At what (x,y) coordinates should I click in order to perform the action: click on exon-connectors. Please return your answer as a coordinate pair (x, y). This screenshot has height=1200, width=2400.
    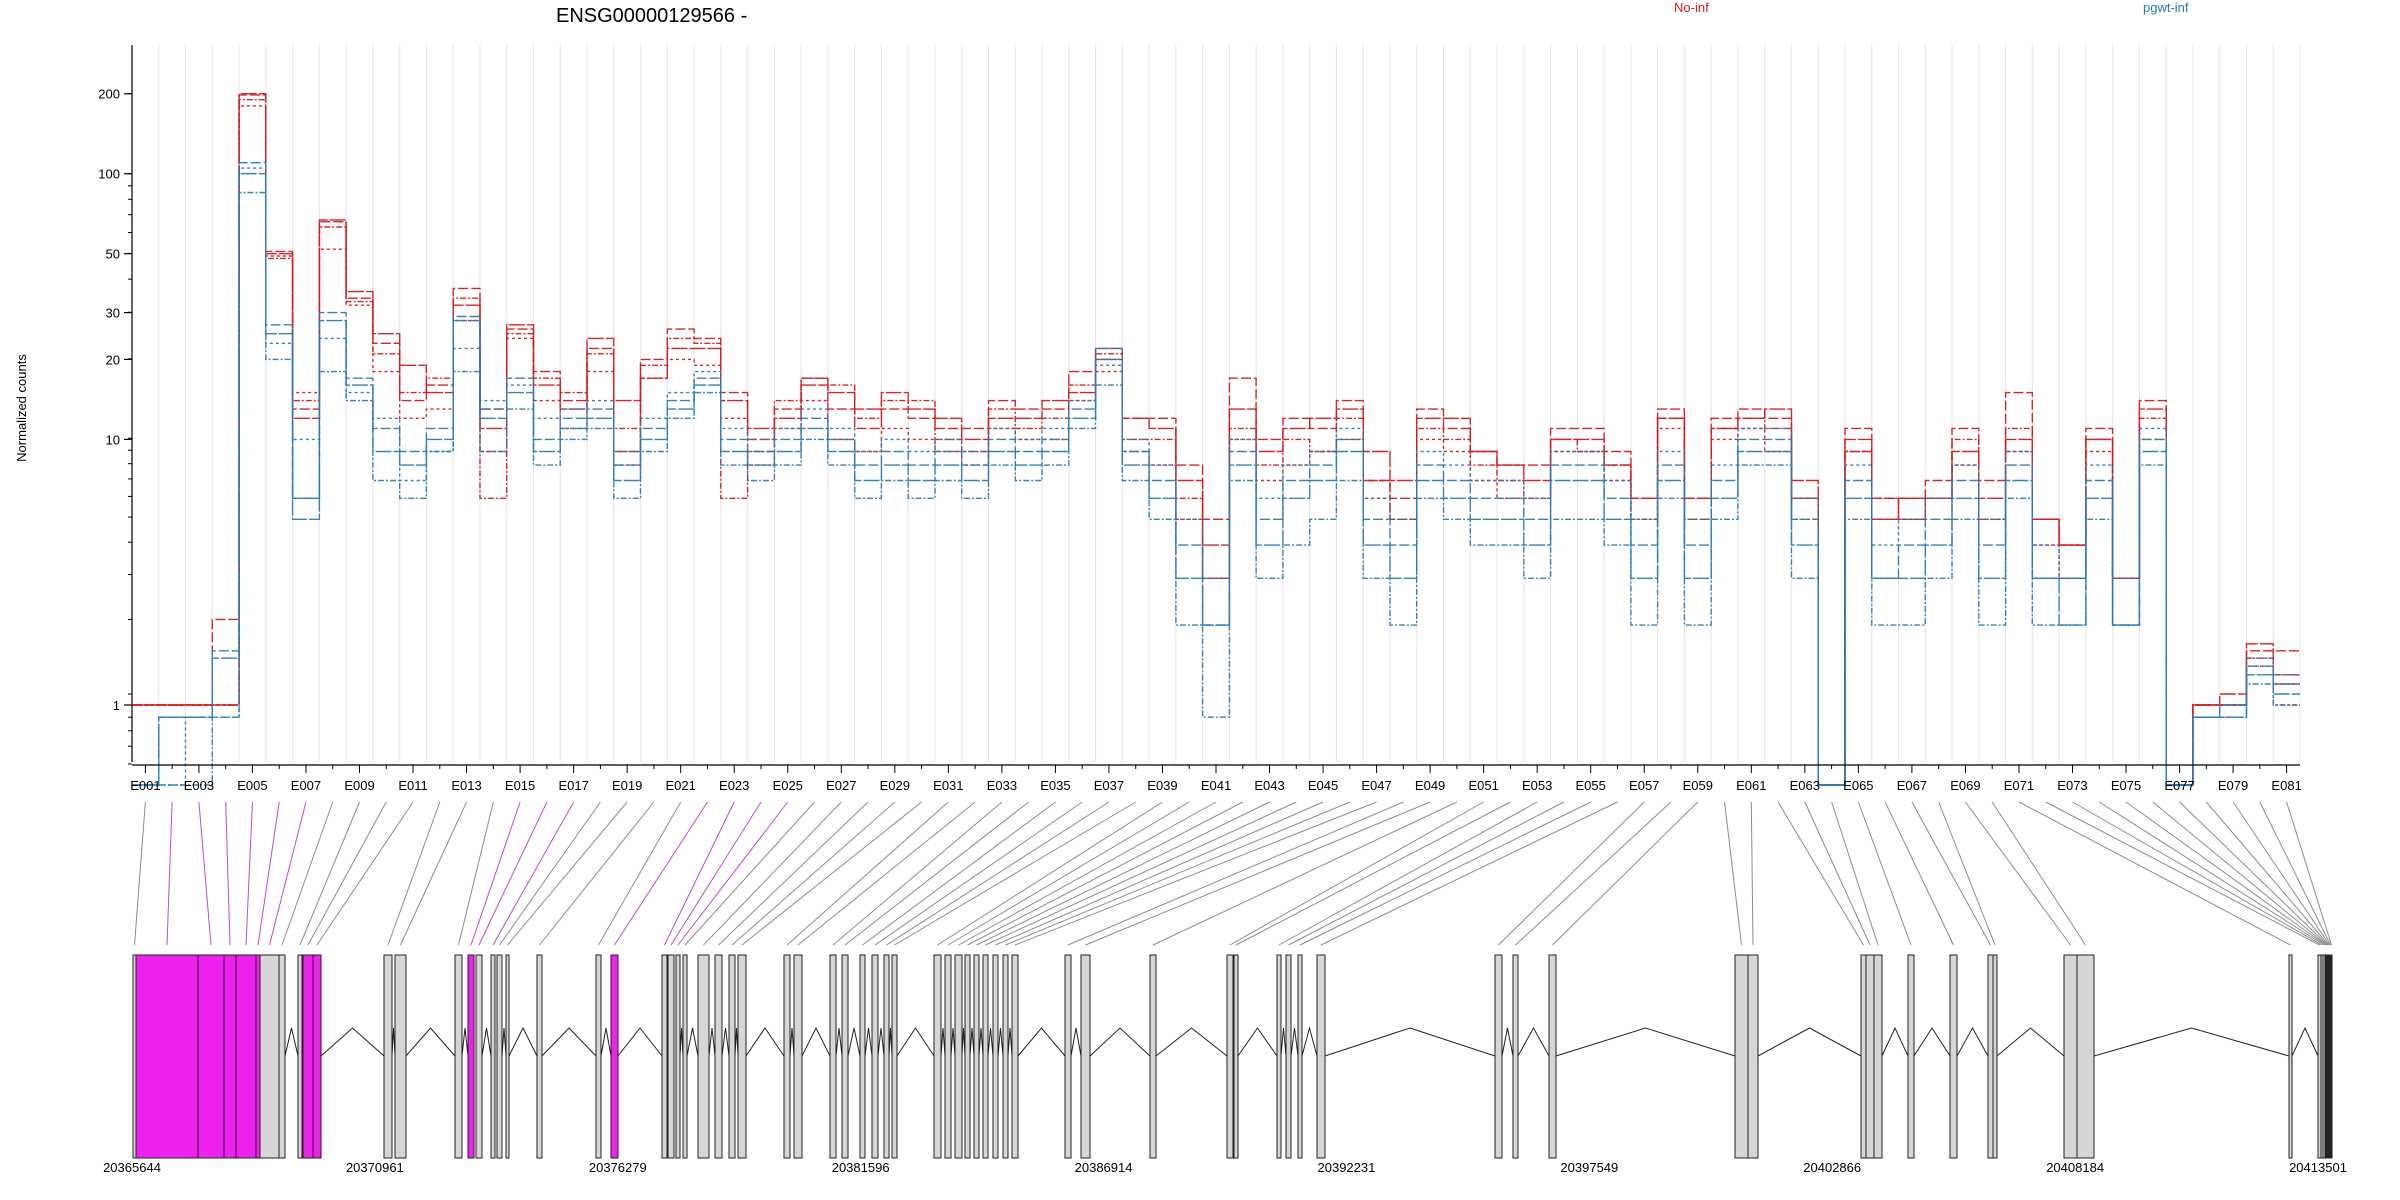
    Looking at the image, I should click on (1233, 873).